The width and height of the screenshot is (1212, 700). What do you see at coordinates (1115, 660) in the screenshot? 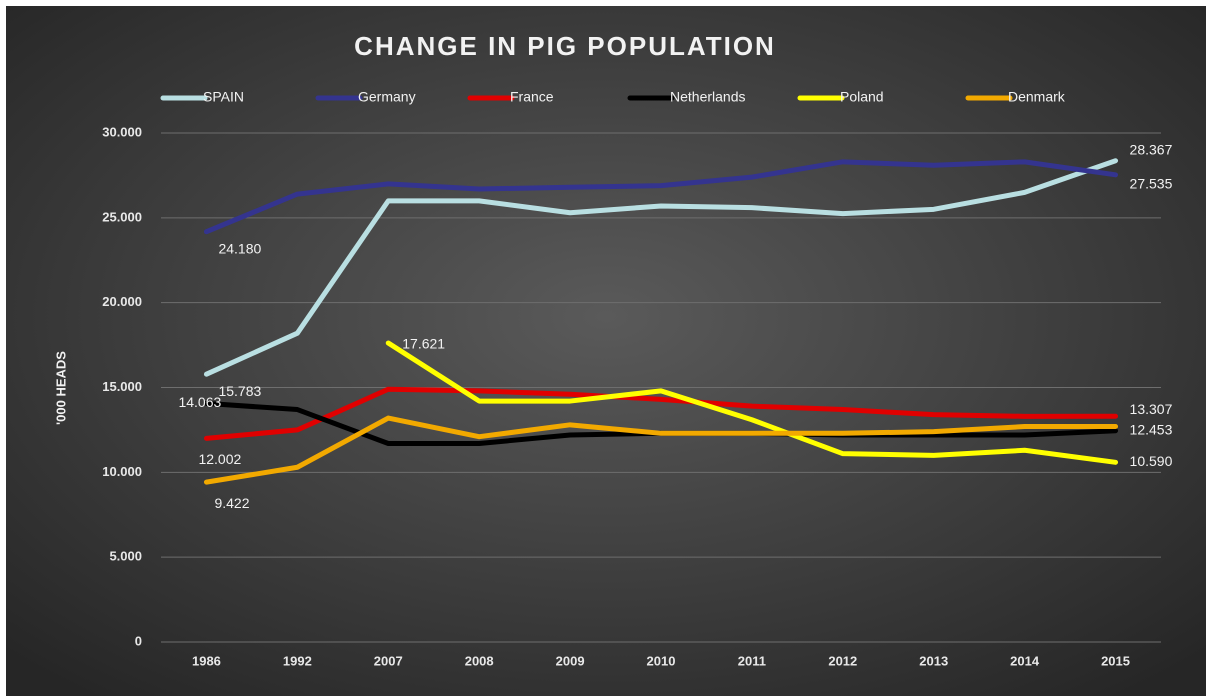
I see `x-tick-label: 2015` at bounding box center [1115, 660].